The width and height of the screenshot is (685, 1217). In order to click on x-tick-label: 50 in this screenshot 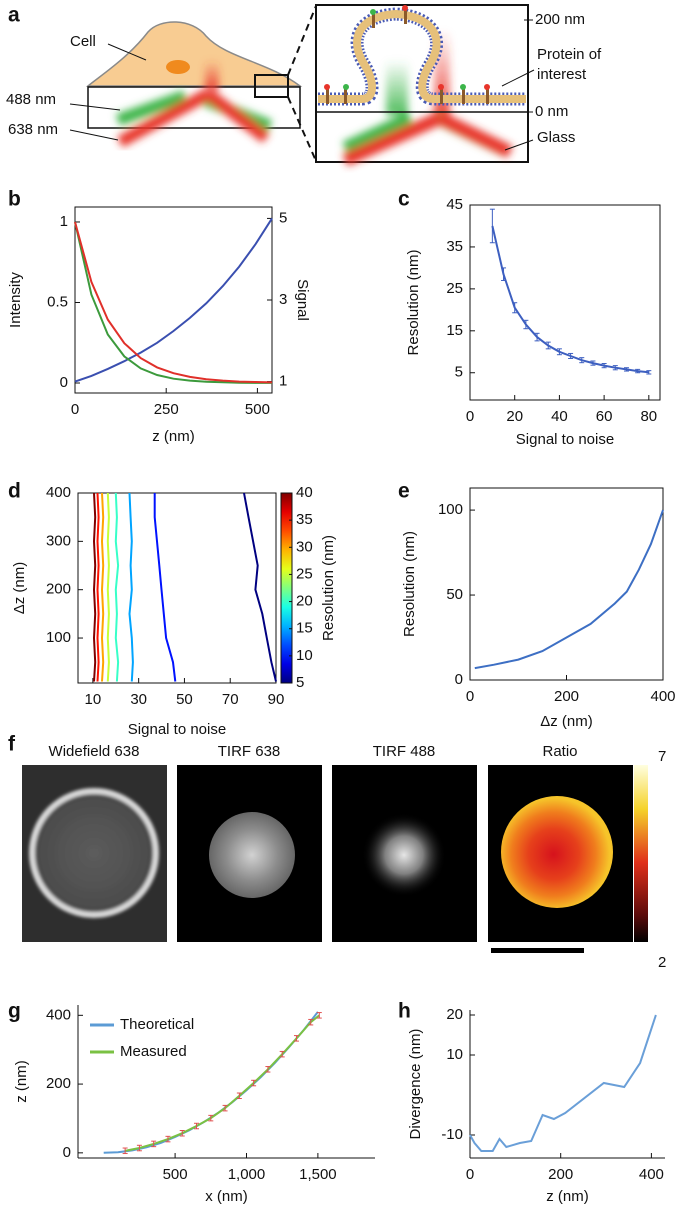, I will do `click(184, 699)`.